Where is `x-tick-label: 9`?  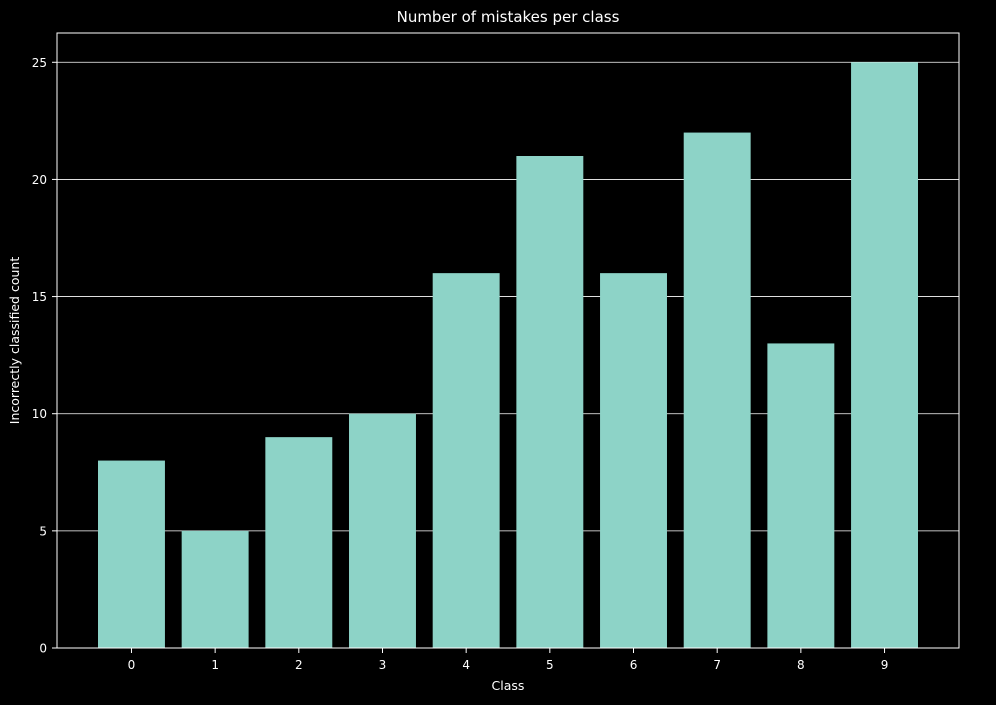 x-tick-label: 9 is located at coordinates (885, 665).